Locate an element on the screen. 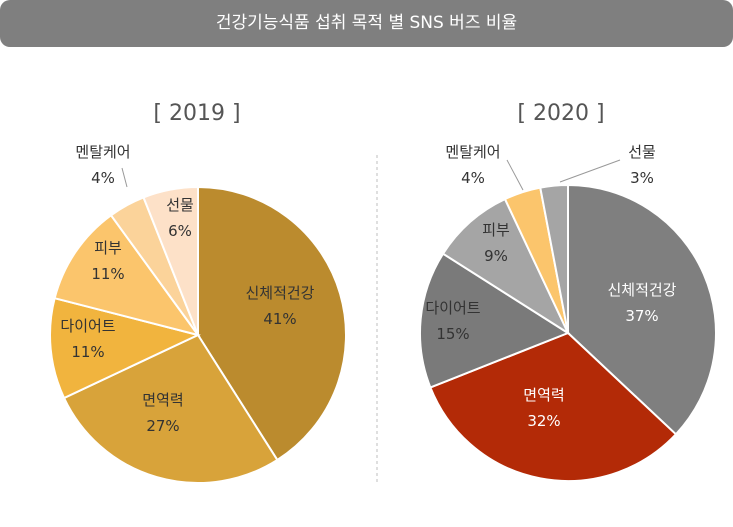 This screenshot has width=733, height=527. slice-label-value: 37% is located at coordinates (641, 316).